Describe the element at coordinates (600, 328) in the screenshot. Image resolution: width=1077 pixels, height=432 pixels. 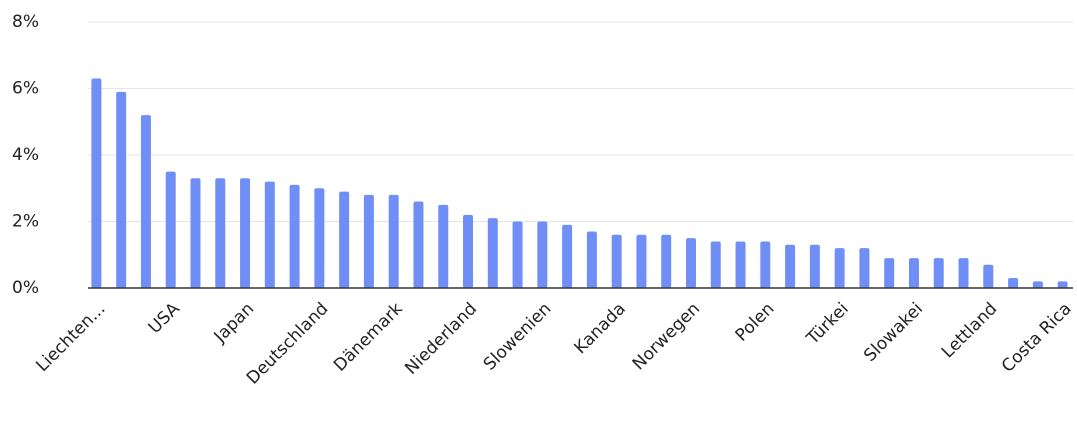
I see `x-tick-label: Kanada` at that location.